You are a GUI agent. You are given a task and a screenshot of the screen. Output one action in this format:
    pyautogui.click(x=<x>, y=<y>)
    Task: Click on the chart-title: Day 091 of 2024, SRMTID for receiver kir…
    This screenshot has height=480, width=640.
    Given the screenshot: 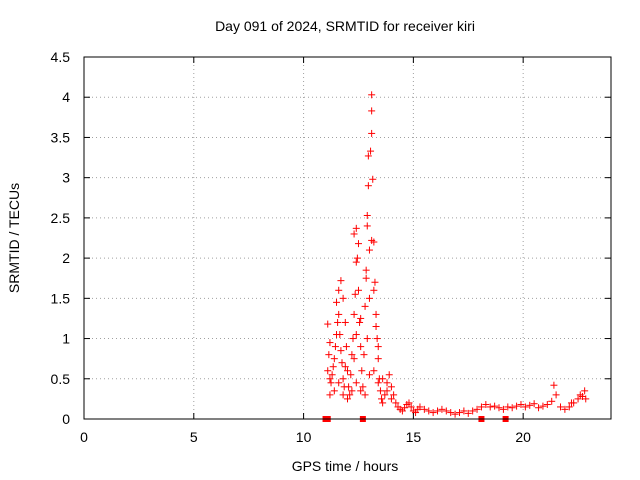 What is the action you would take?
    pyautogui.click(x=345, y=26)
    